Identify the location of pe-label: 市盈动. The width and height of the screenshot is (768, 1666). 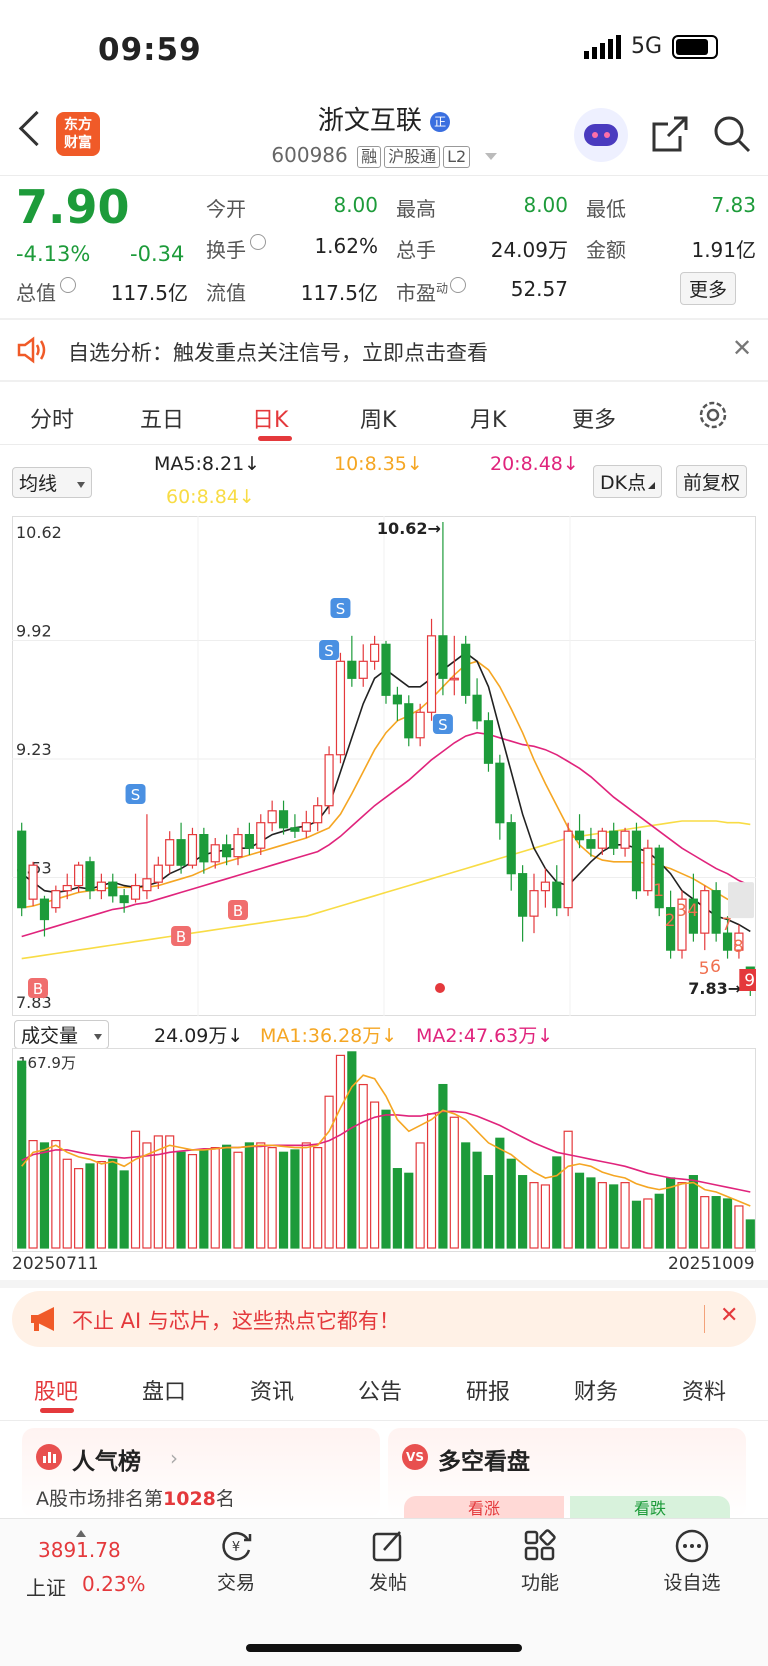
(431, 291).